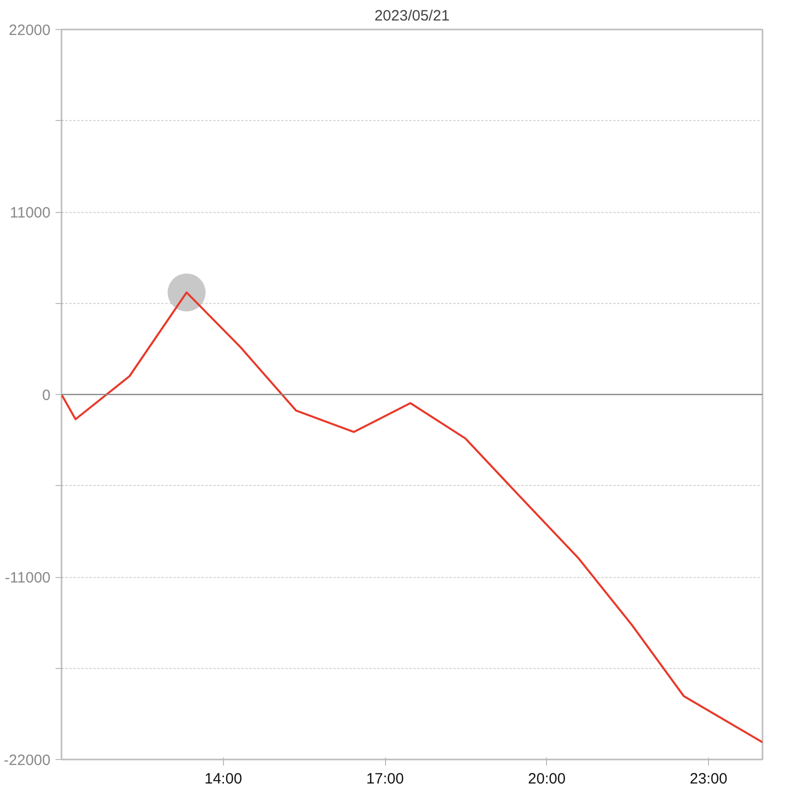 This screenshot has height=797, width=800. I want to click on y-tick-label: -11000, so click(27, 578).